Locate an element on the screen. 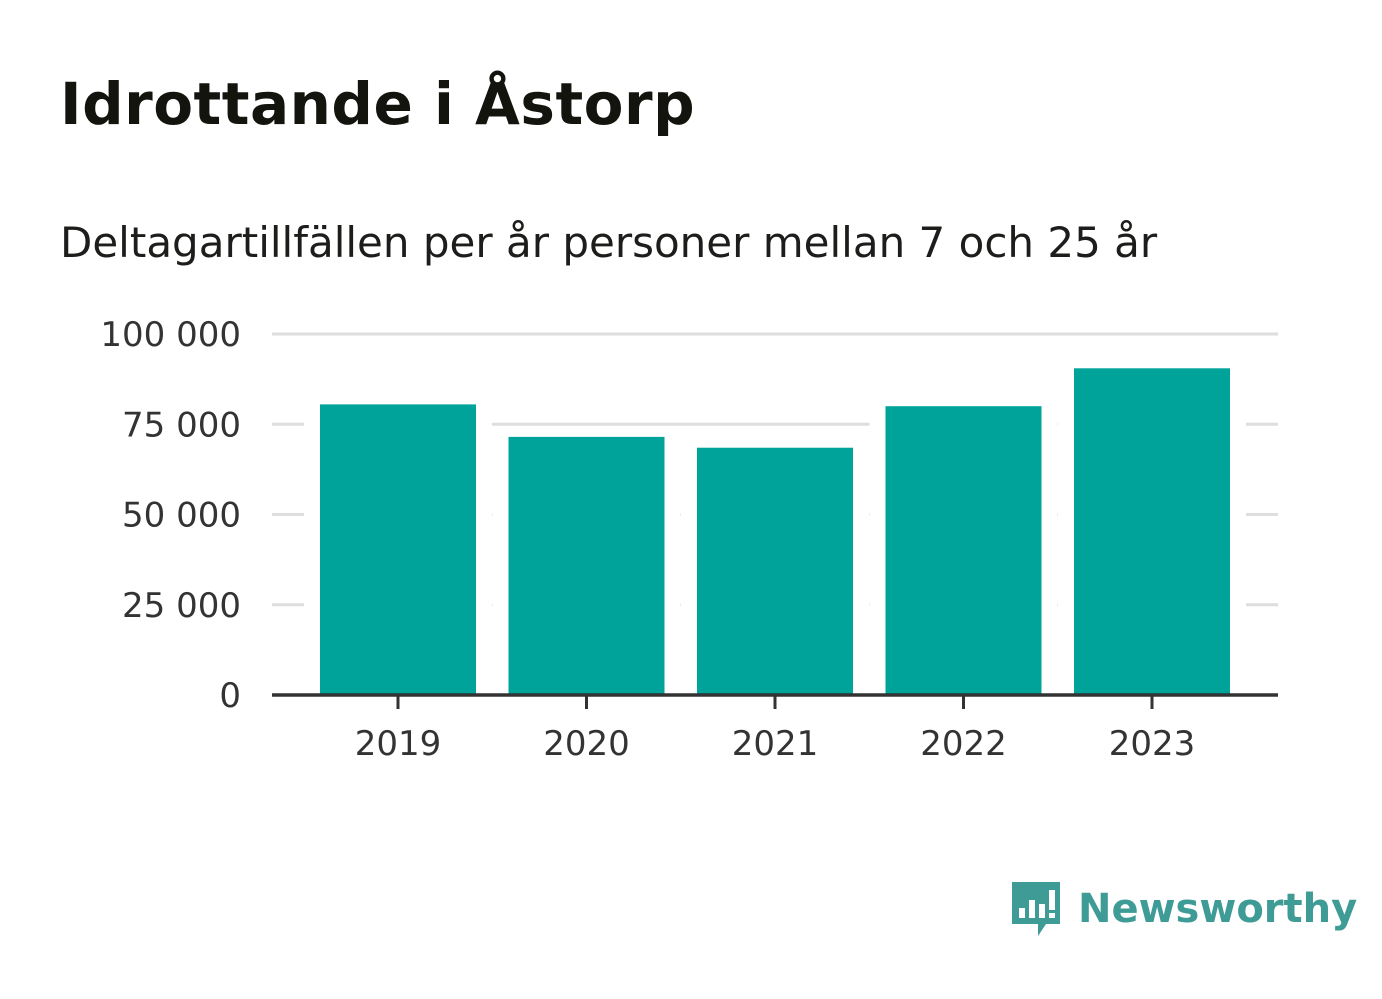 The height and width of the screenshot is (999, 1382). x-tick-label: 2021 is located at coordinates (775, 744).